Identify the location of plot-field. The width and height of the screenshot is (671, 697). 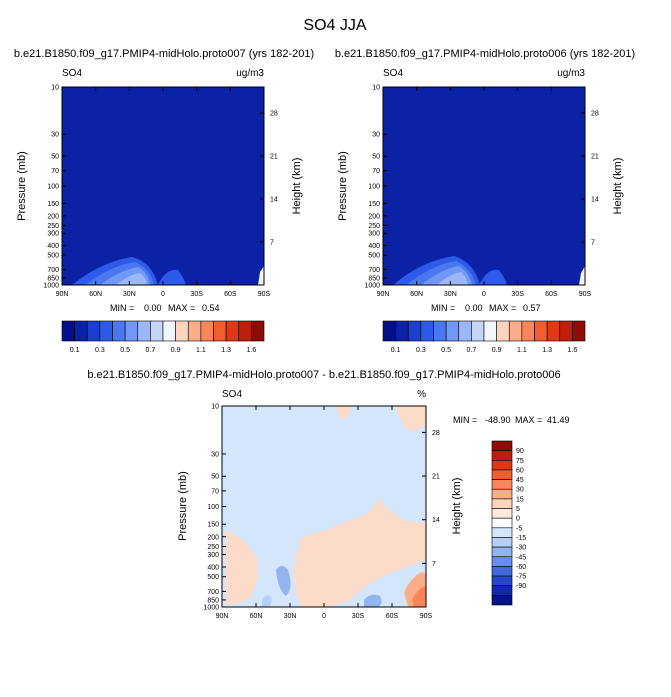
(484, 186).